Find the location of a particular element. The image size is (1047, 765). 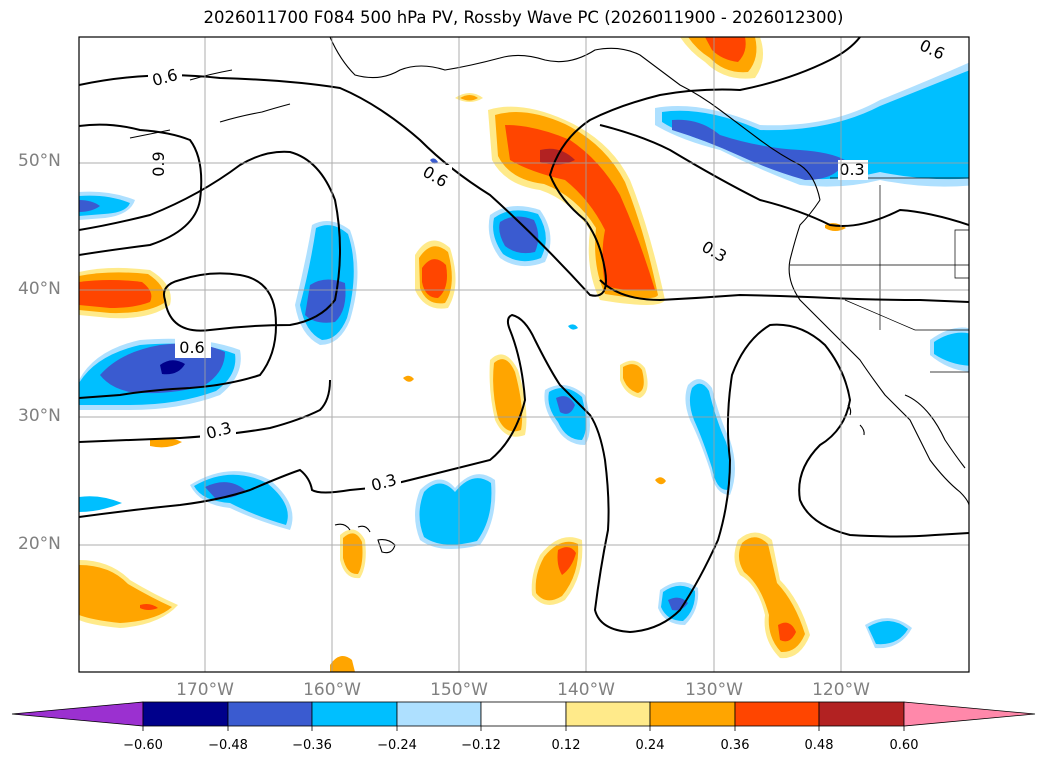

negative-anomaly-ne-pacific is located at coordinates (812, 124).